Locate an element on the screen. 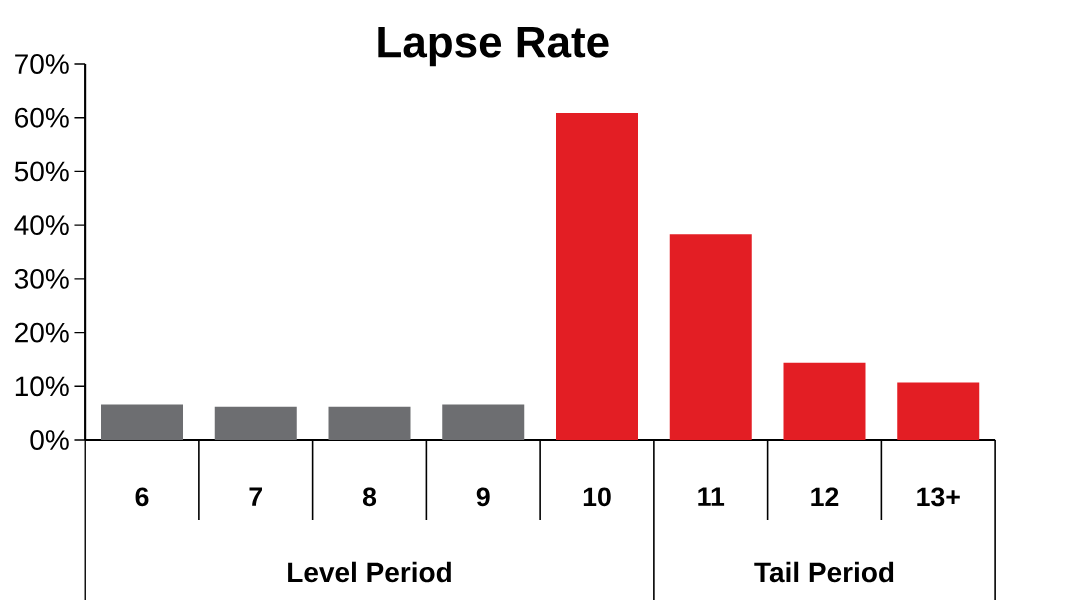 This screenshot has width=1086, height=601. x-tick-label: 6 is located at coordinates (142, 497).